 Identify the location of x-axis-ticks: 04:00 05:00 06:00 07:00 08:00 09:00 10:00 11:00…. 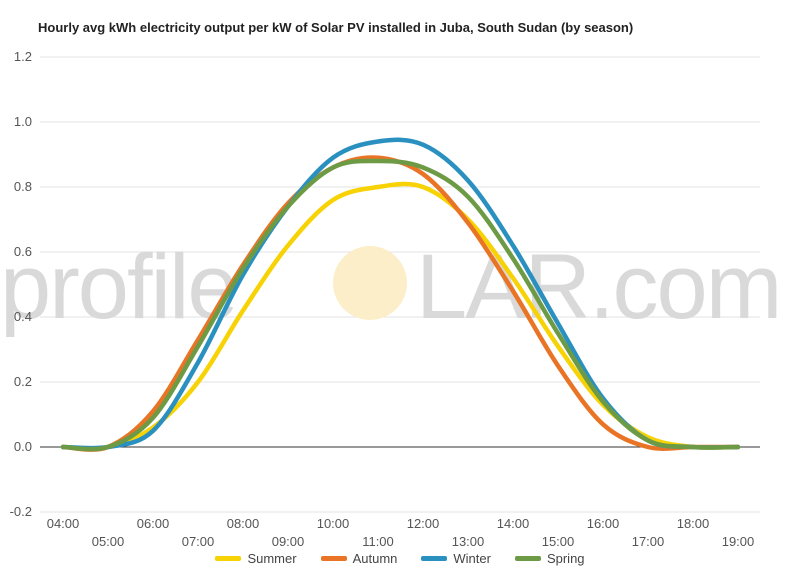
(401, 532).